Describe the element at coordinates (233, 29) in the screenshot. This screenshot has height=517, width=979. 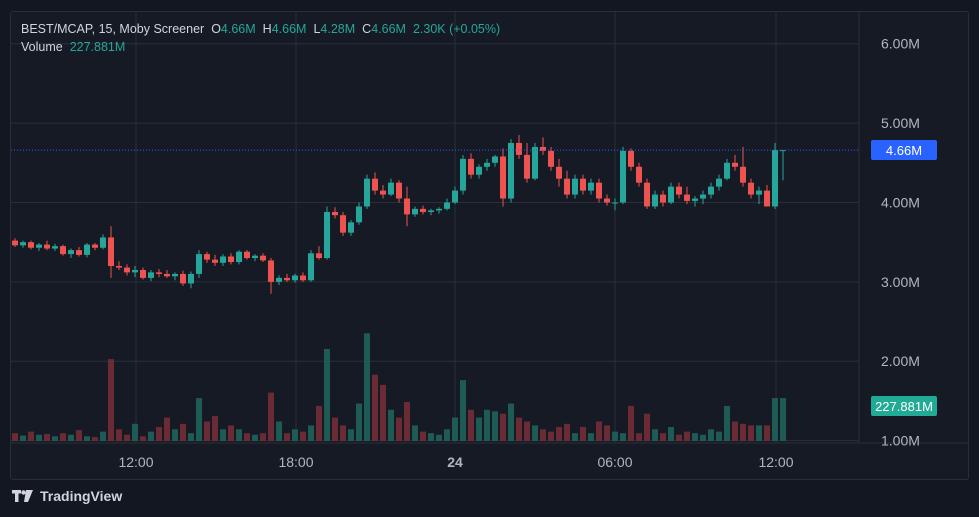
I see `open-value: O4.66M` at that location.